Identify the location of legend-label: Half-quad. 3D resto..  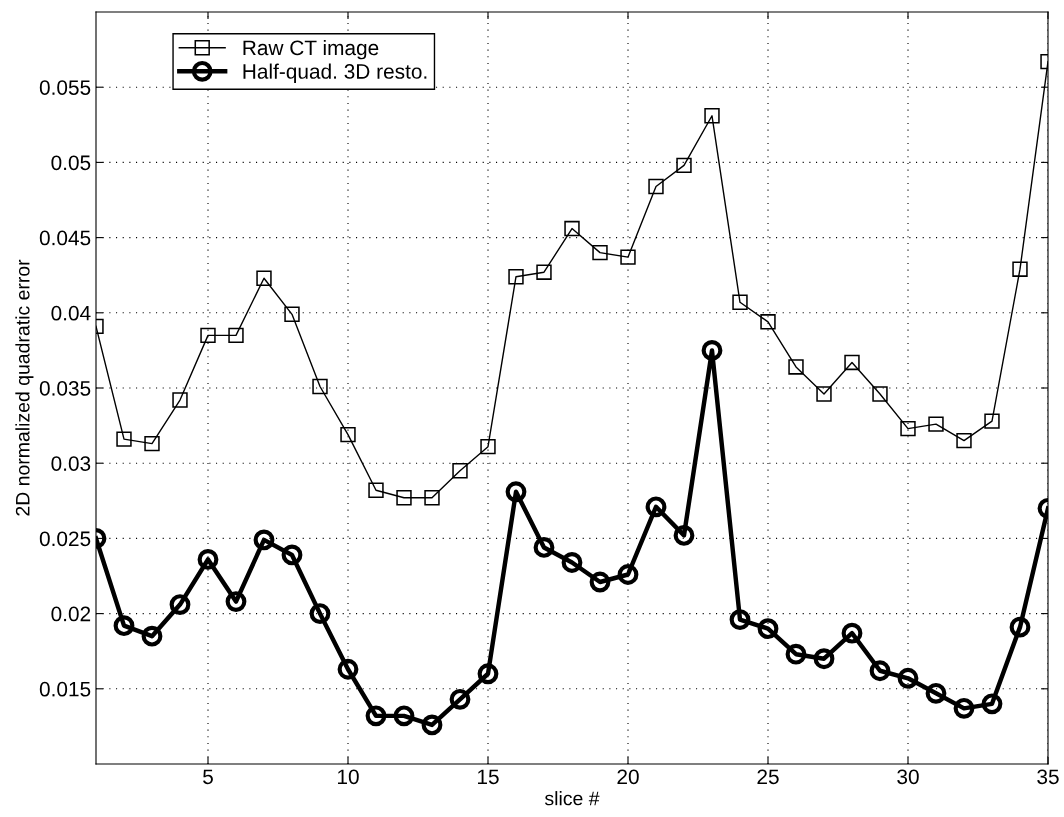
(335, 73).